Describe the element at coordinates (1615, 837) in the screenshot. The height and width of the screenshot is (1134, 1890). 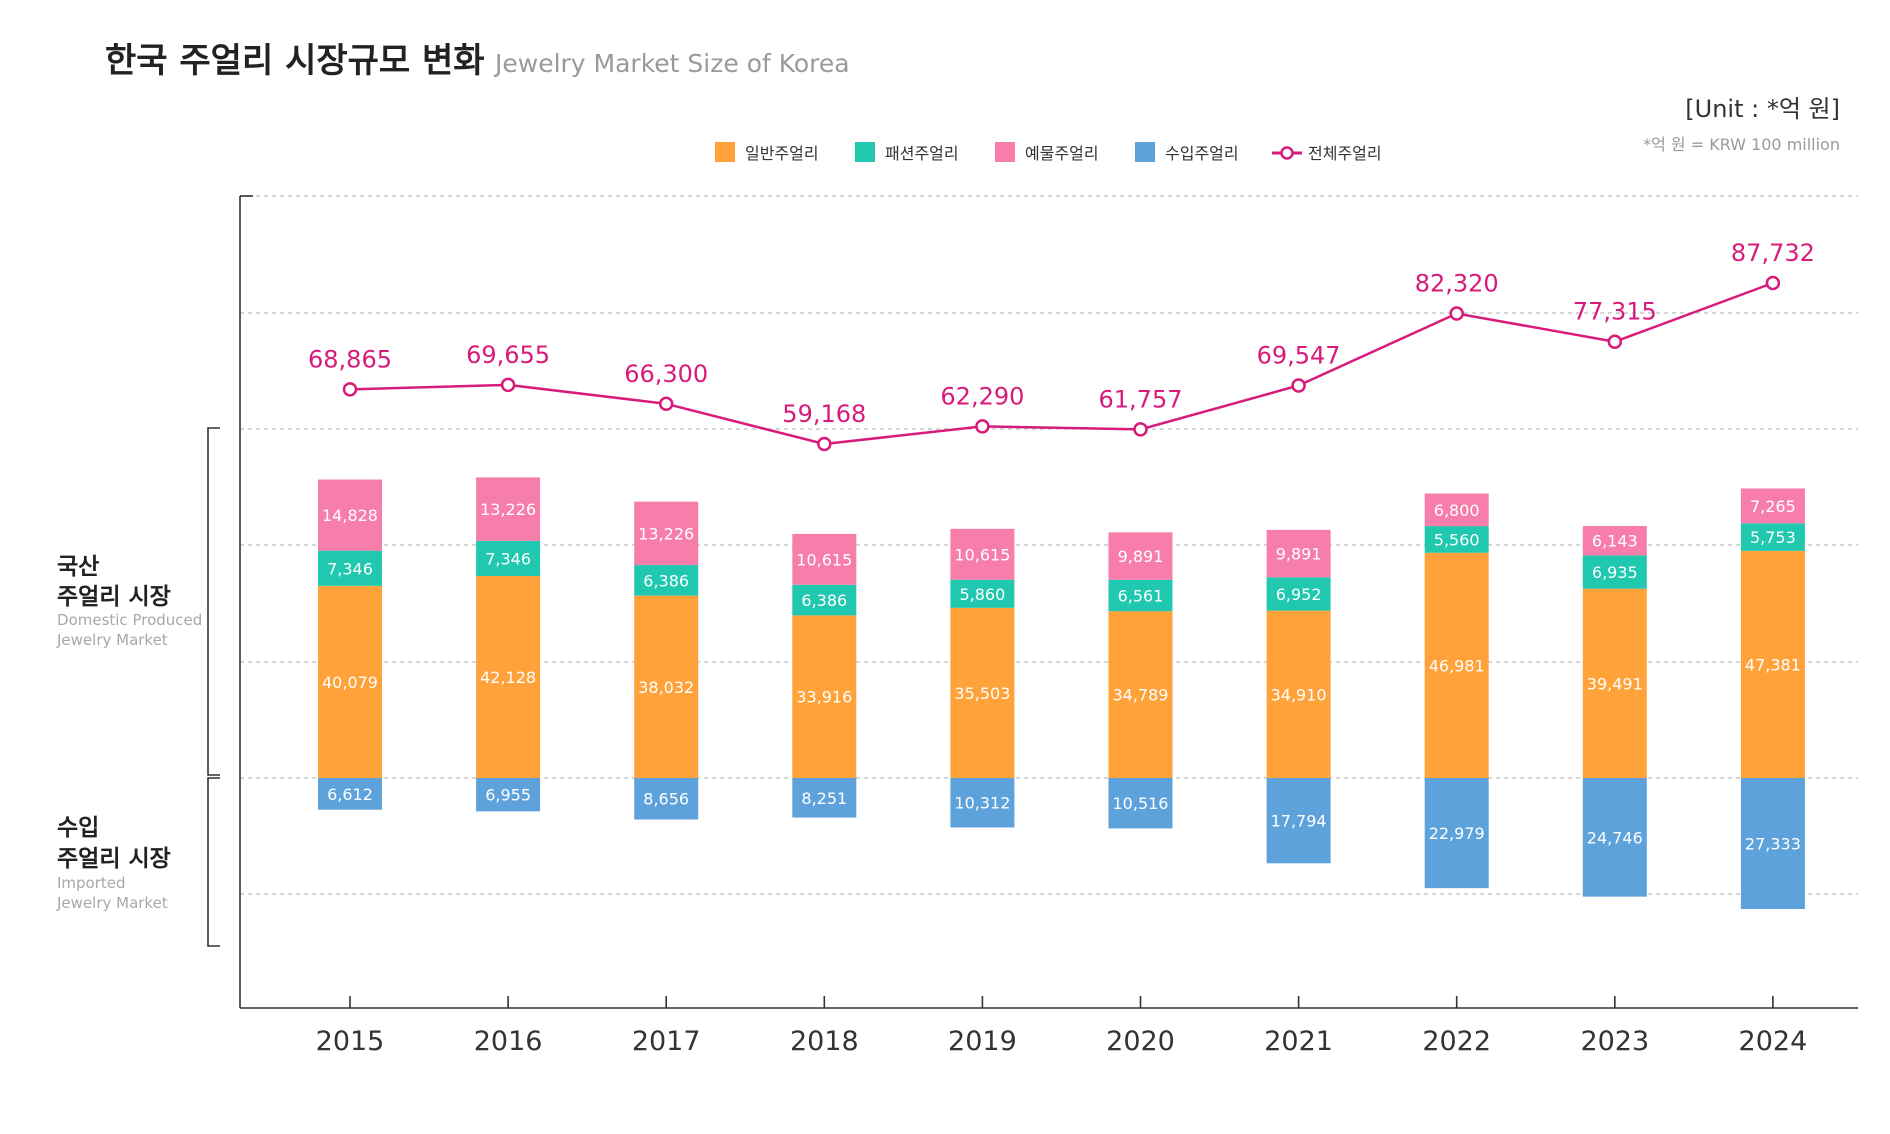
I see `bar-label-imported-2023: 24,746` at that location.